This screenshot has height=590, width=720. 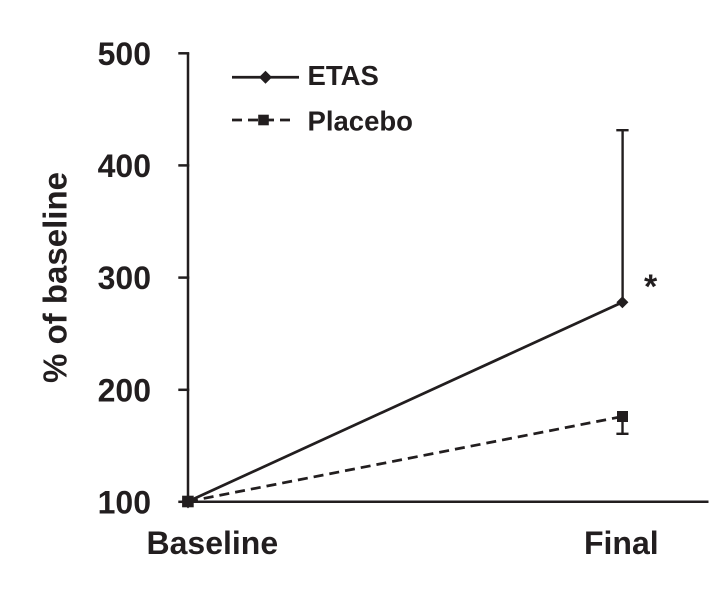 I want to click on svg-text: 300, so click(x=124, y=278).